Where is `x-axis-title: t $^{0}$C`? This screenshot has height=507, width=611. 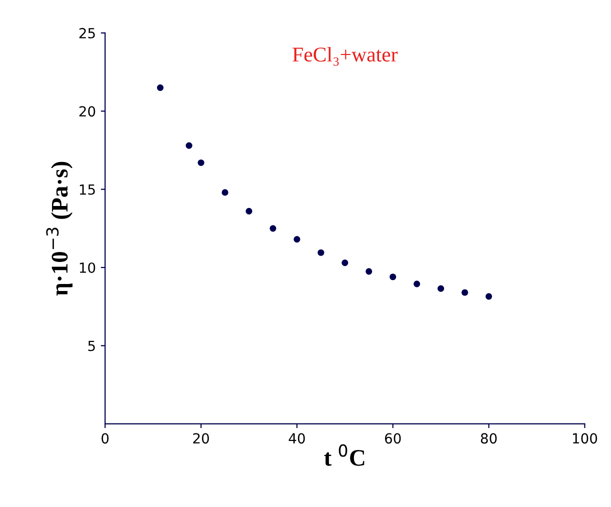 x-axis-title: t $^{0}$C is located at coordinates (344, 455).